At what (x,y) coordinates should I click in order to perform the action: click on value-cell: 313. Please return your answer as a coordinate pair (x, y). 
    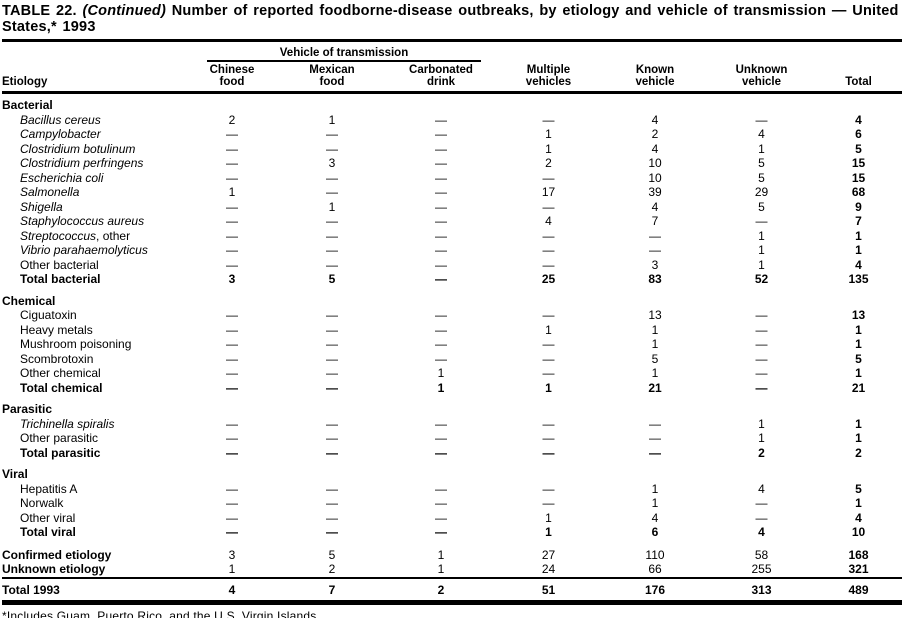
    Looking at the image, I should click on (761, 587).